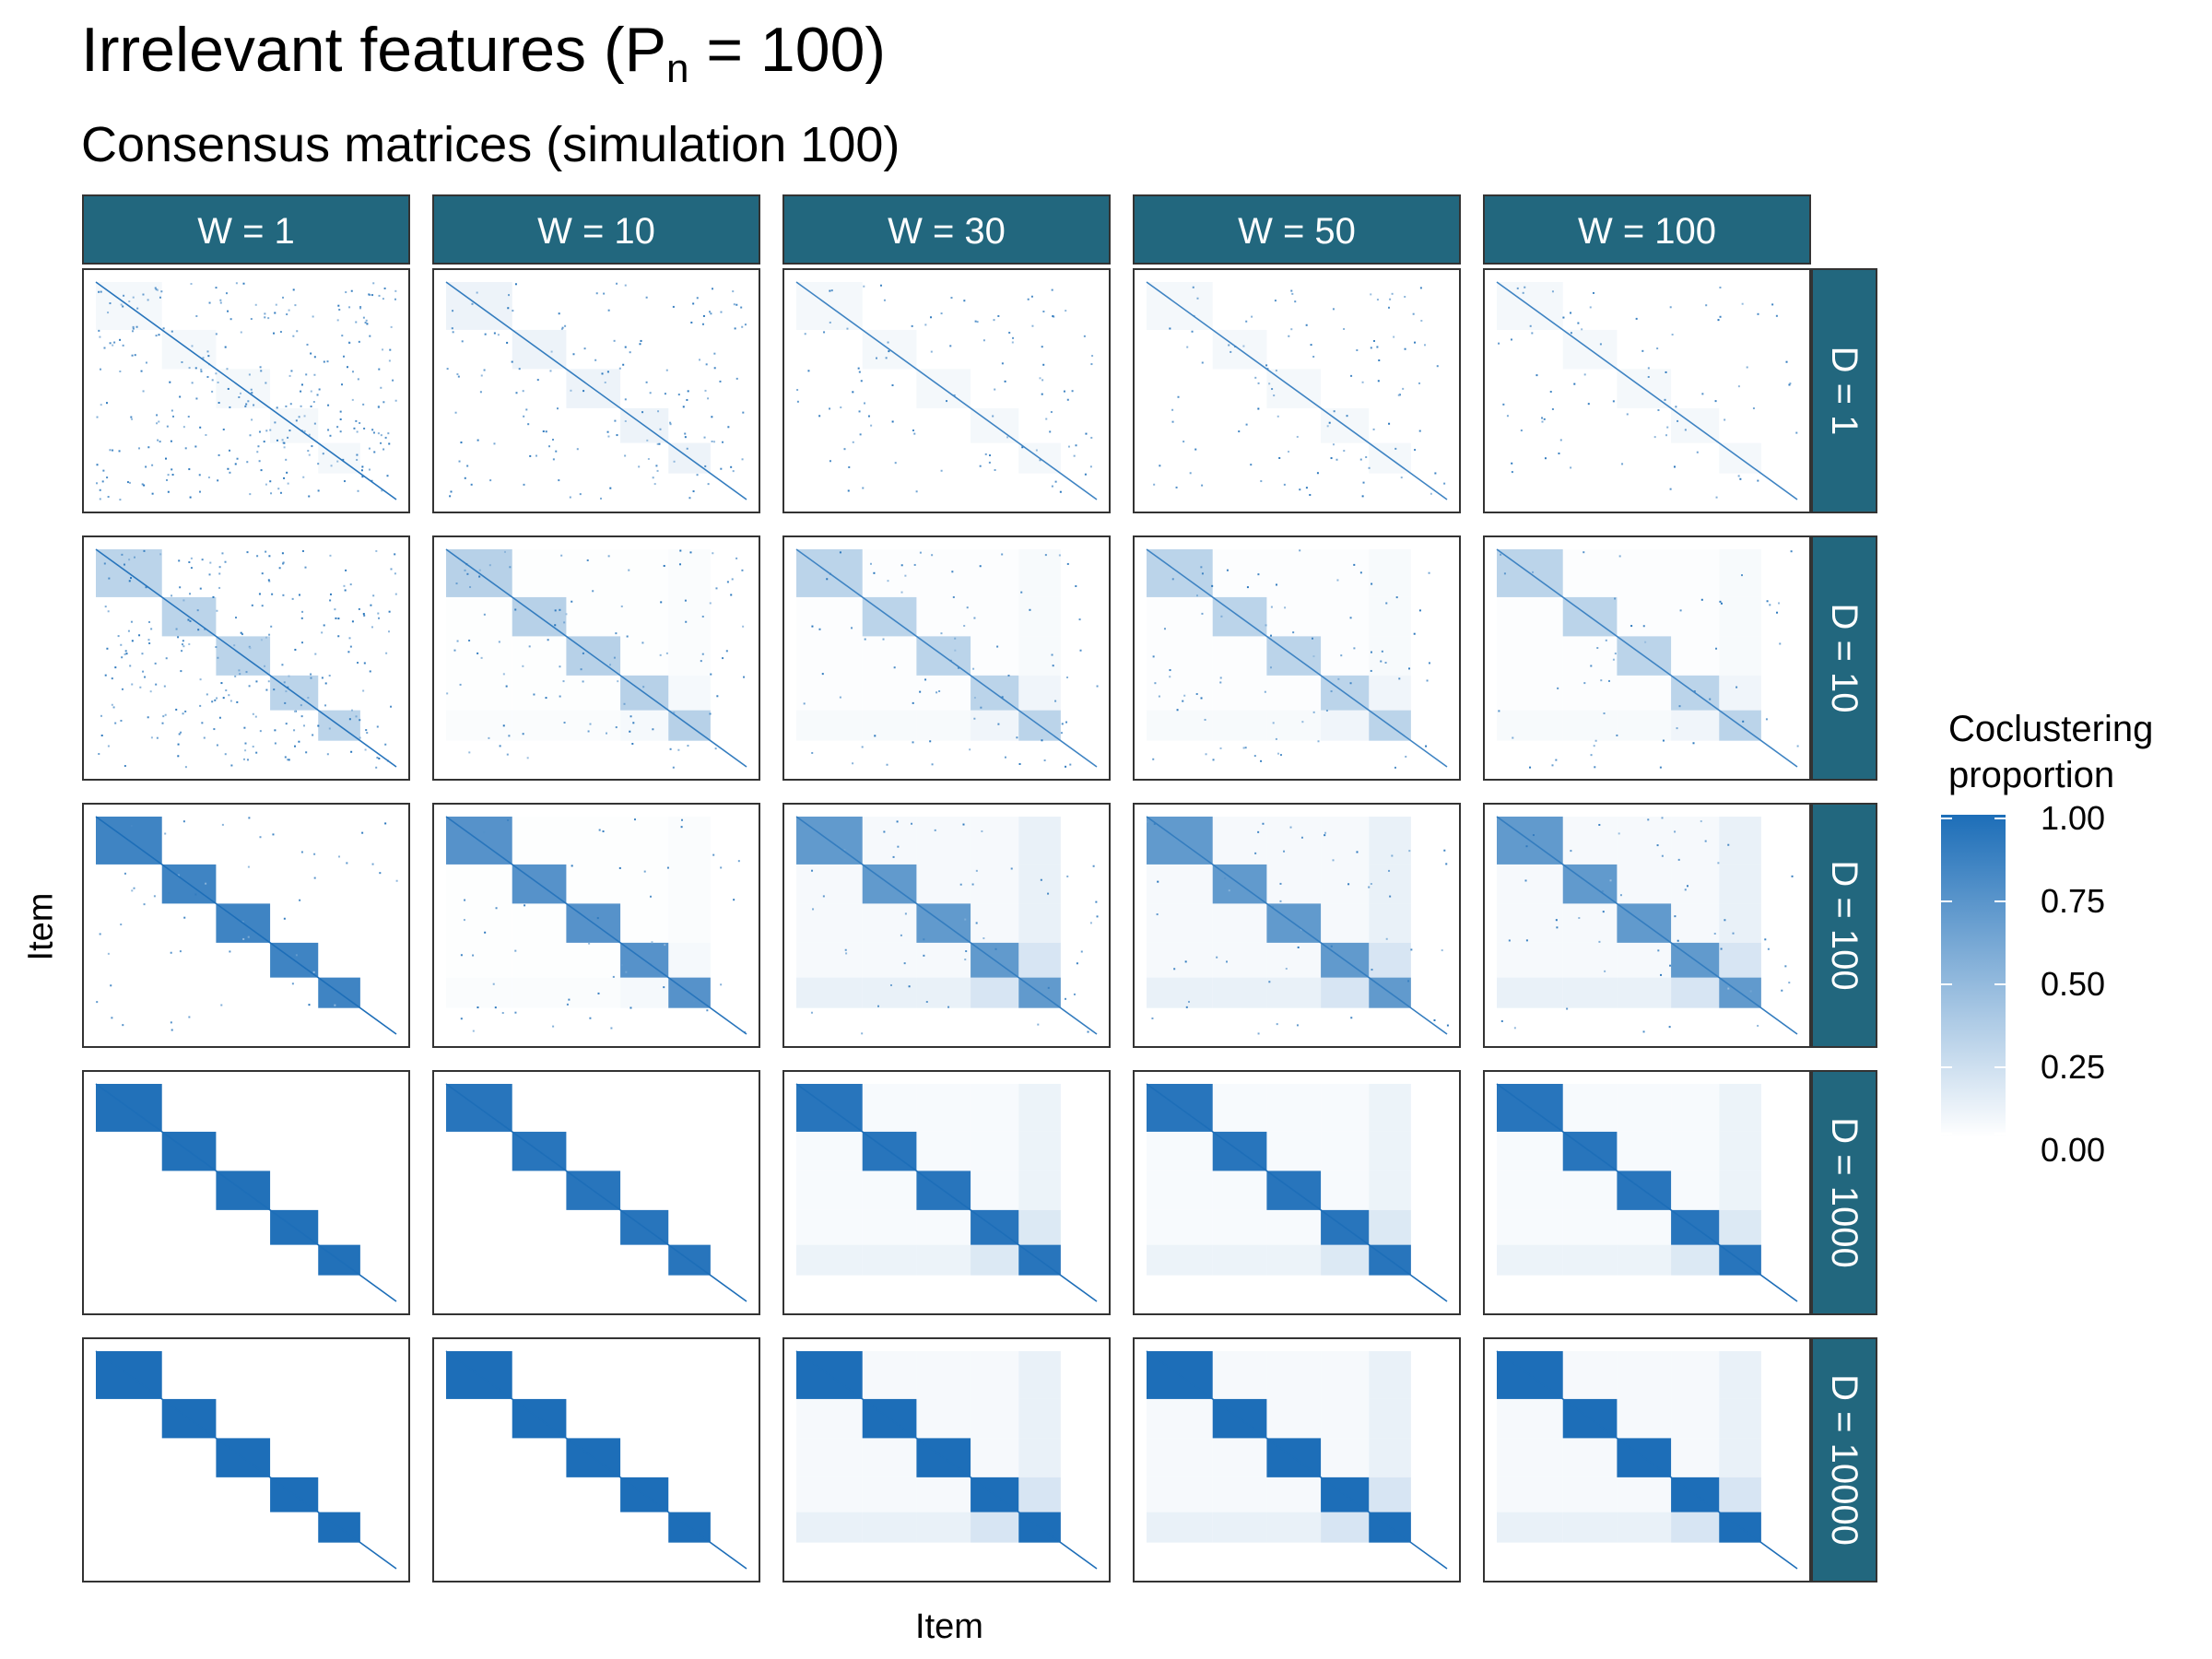 The height and width of the screenshot is (1659, 2212). What do you see at coordinates (1844, 390) in the screenshot?
I see `facet-row-strip: D = 1` at bounding box center [1844, 390].